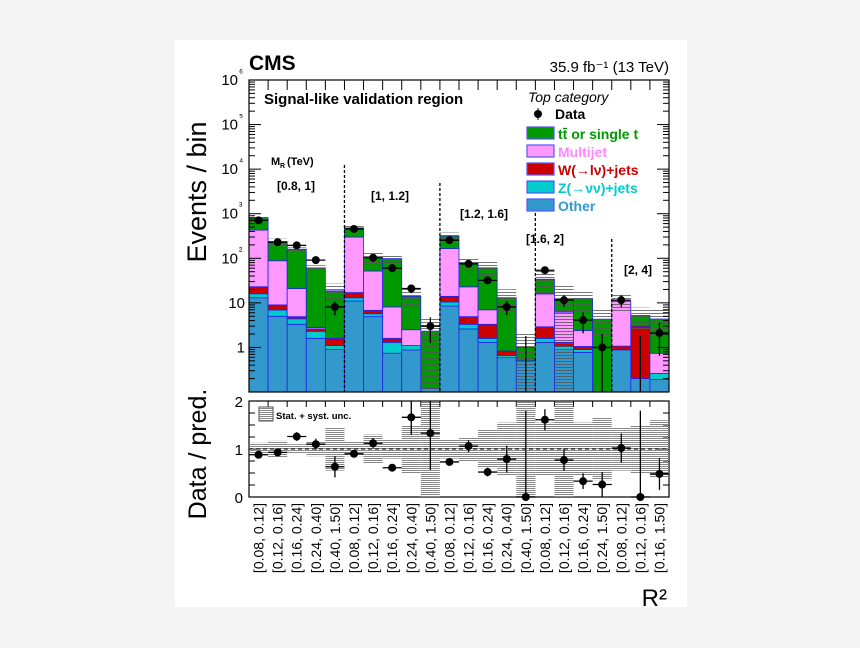 This screenshot has width=860, height=648. I want to click on y-tick-exponent: ⁴, so click(241, 162).